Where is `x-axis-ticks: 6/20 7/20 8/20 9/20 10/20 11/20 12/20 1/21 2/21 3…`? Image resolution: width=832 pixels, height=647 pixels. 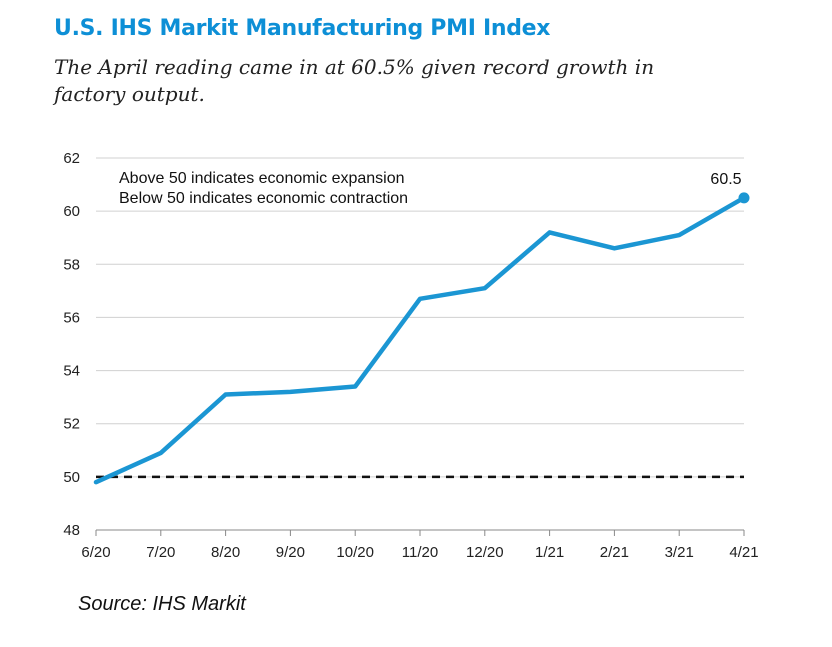 x-axis-ticks: 6/20 7/20 8/20 9/20 10/20 11/20 12/20 1/21 2/21 3… is located at coordinates (420, 545).